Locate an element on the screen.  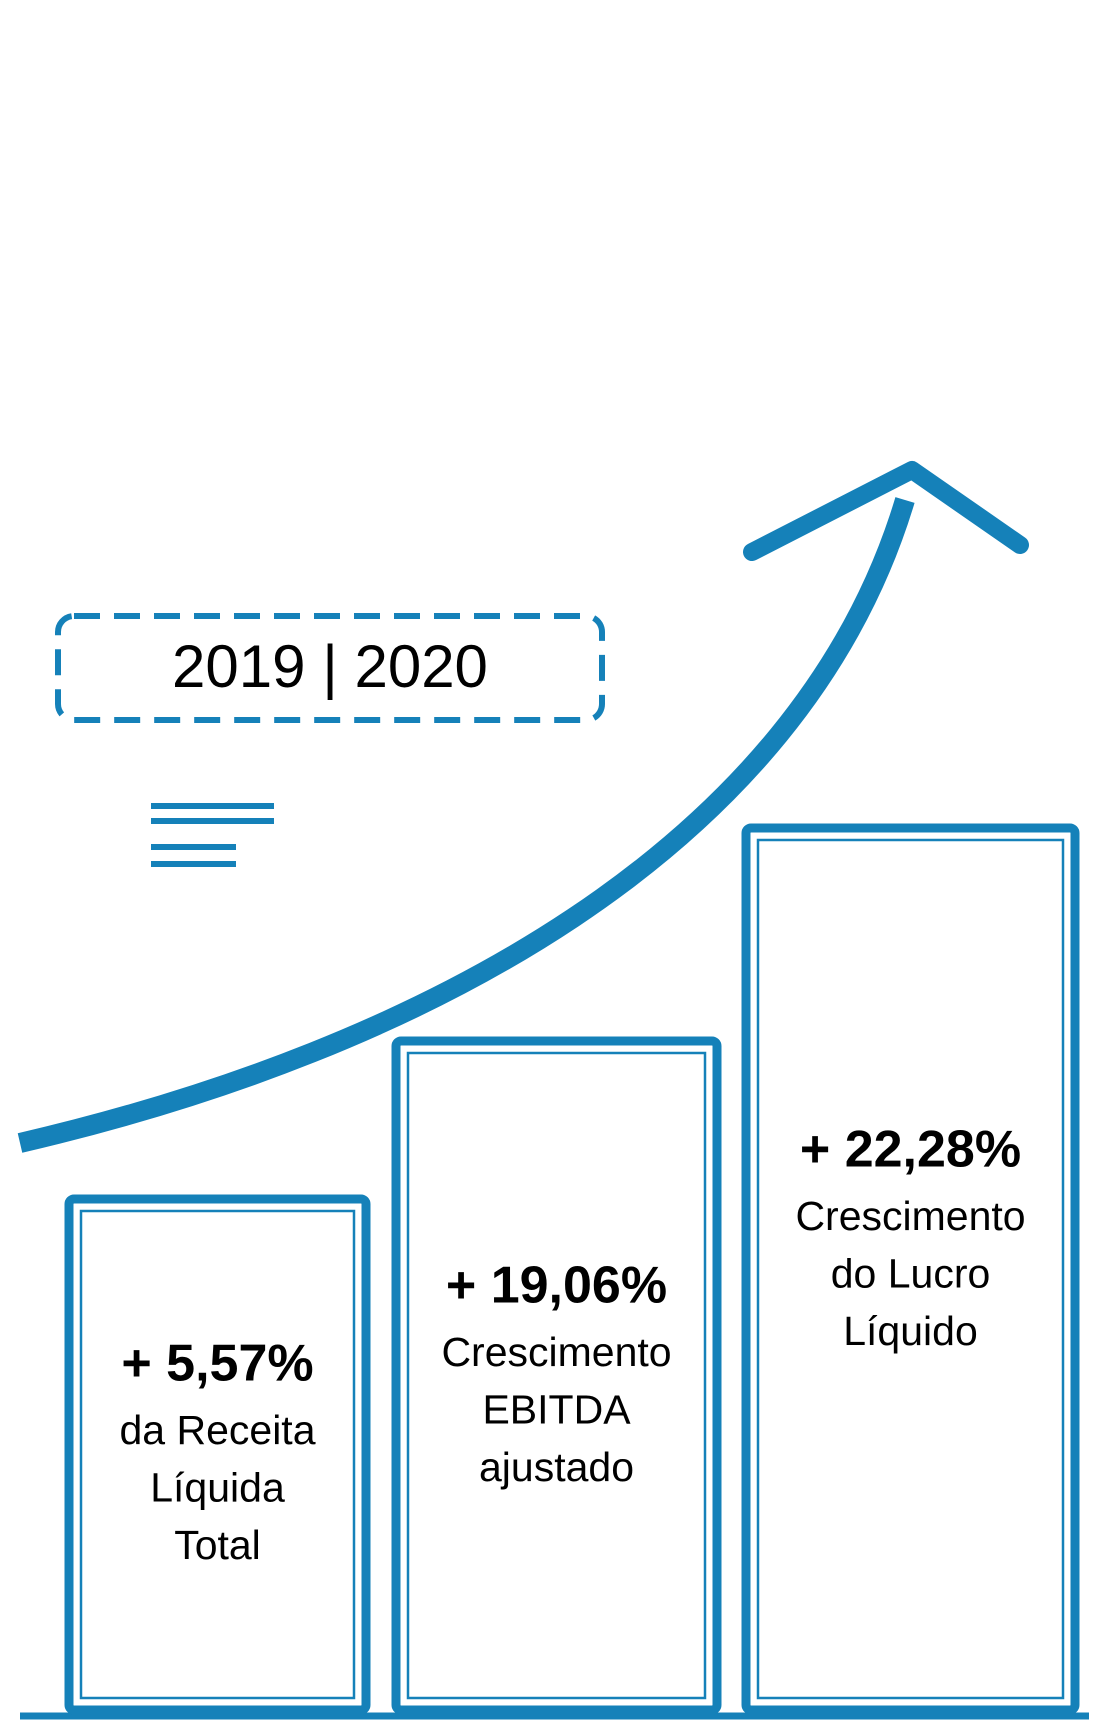
lines-icon is located at coordinates (212, 835).